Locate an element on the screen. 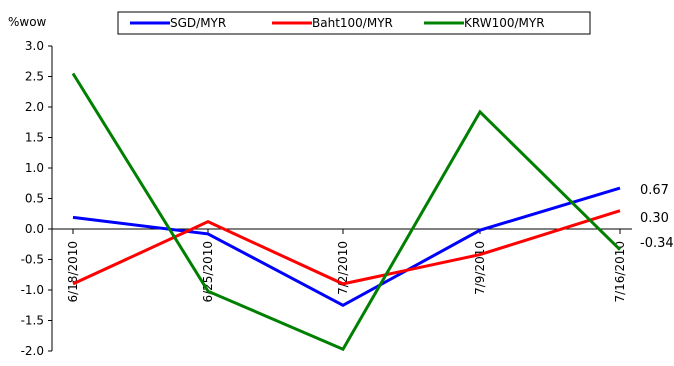  legend-box is located at coordinates (354, 23).